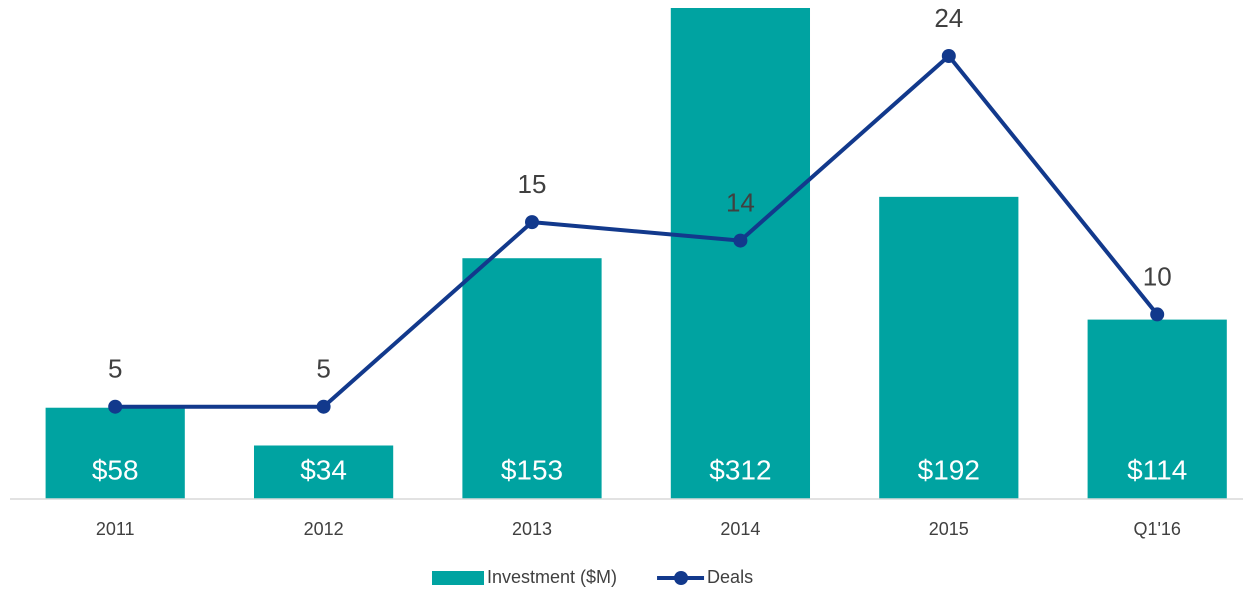 The width and height of the screenshot is (1243, 592). I want to click on x-tick-label: Q1'16, so click(1156, 529).